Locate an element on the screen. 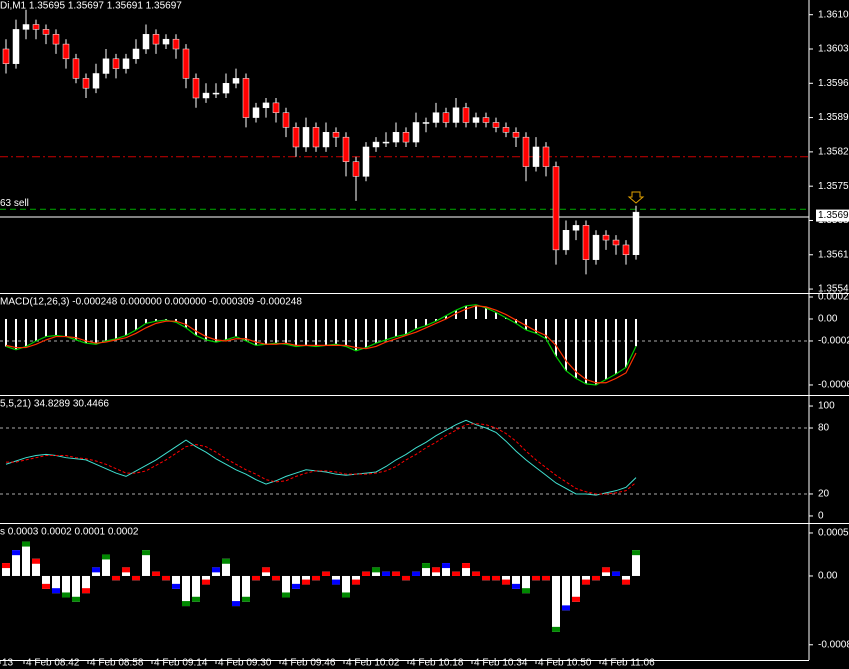 The width and height of the screenshot is (849, 669). y-tick-label: 100 is located at coordinates (826, 406).